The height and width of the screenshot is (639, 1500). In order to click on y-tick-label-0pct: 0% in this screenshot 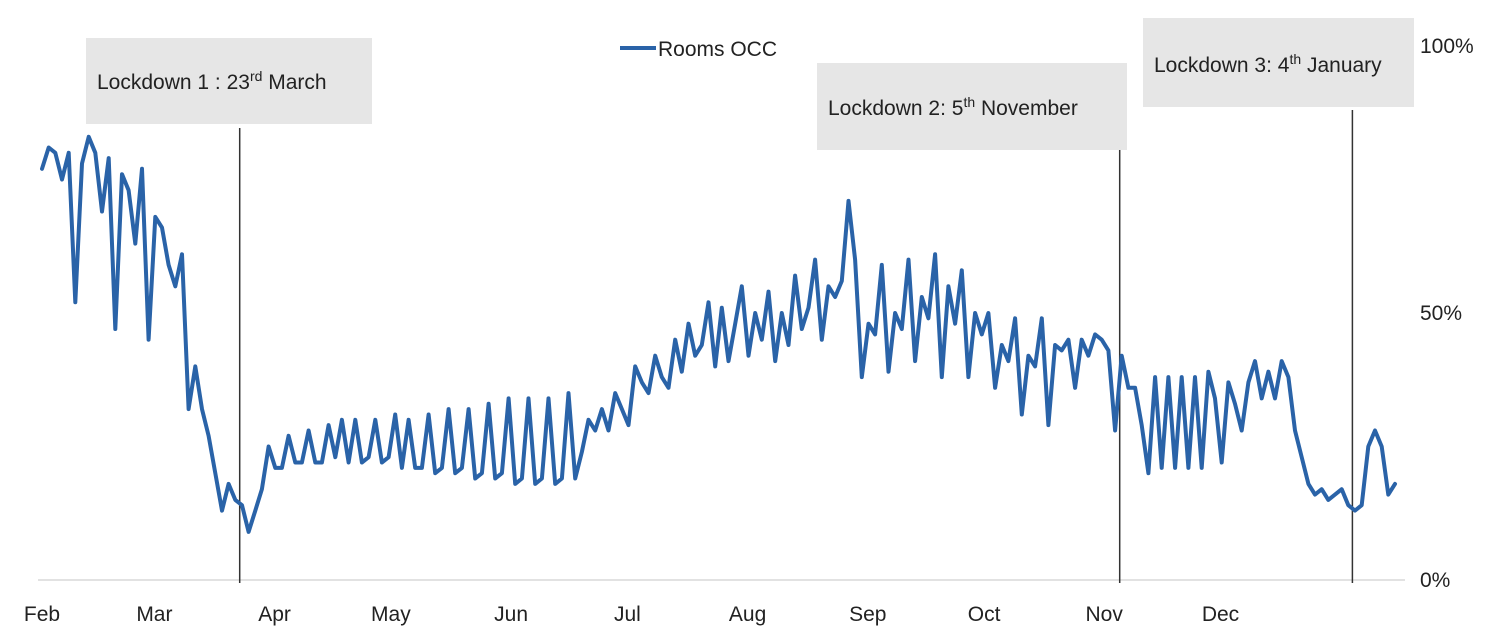, I will do `click(1435, 580)`.